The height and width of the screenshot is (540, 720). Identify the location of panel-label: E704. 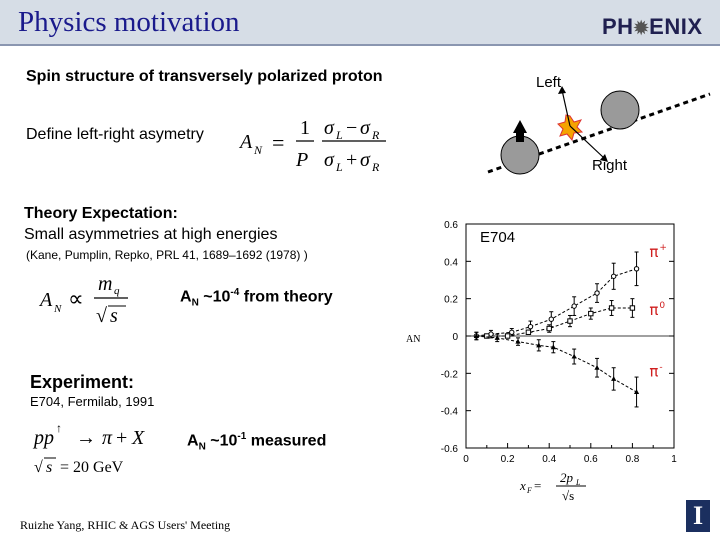
(497, 237).